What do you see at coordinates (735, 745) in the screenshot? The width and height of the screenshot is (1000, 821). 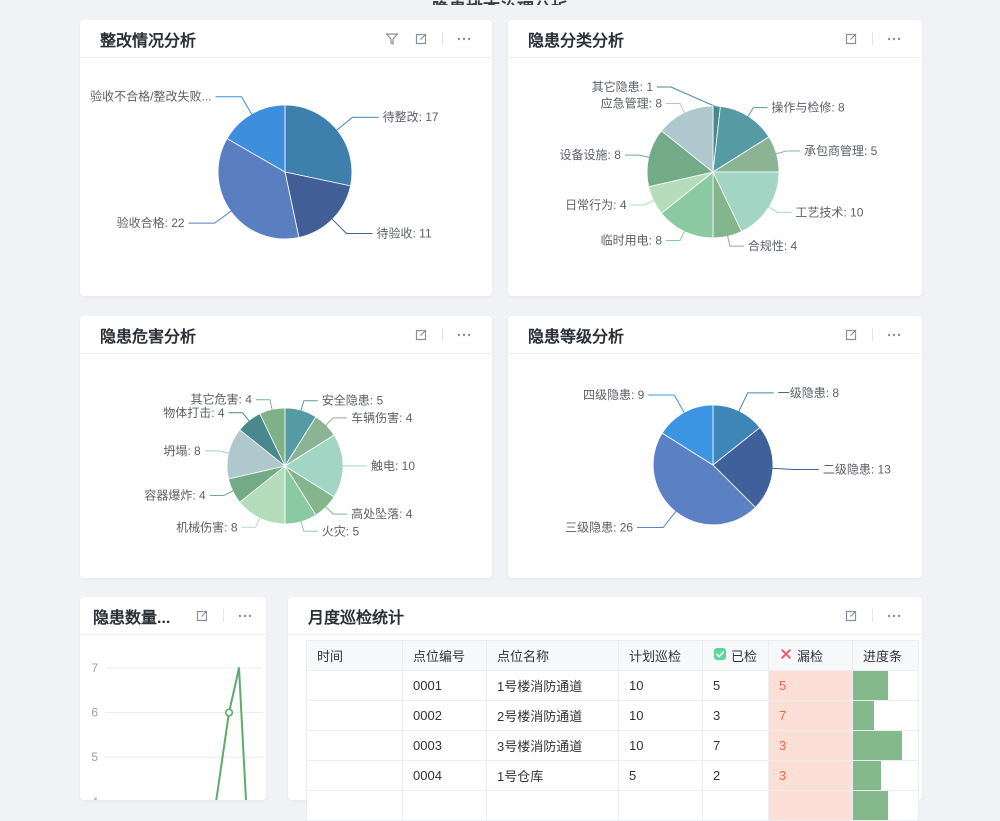 I see `cell: 7` at bounding box center [735, 745].